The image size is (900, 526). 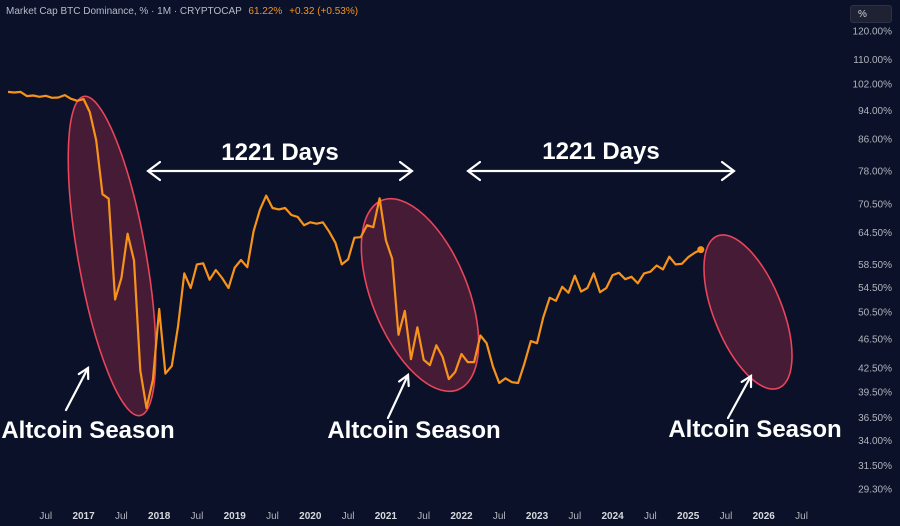 I want to click on x-tick-label: 2024, so click(x=612, y=516).